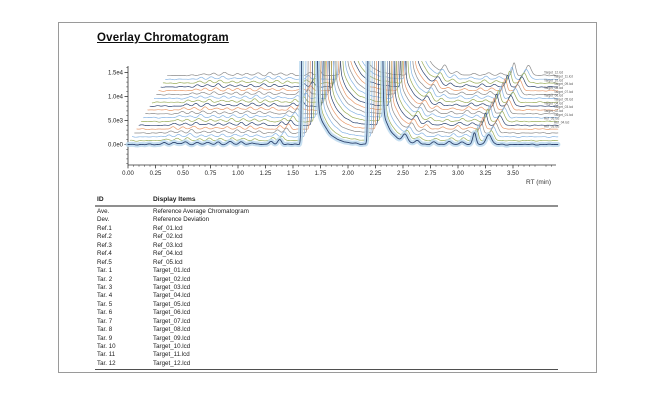 The width and height of the screenshot is (656, 412). I want to click on display-item-cell: Target_05.lcd, so click(172, 304).